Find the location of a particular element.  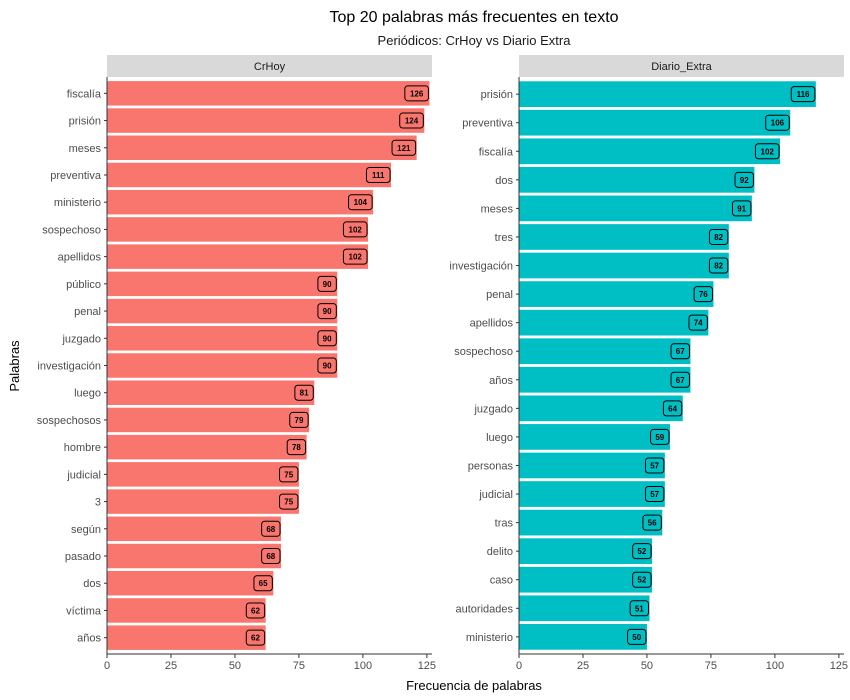

category-label: fiscalía is located at coordinates (84, 94).